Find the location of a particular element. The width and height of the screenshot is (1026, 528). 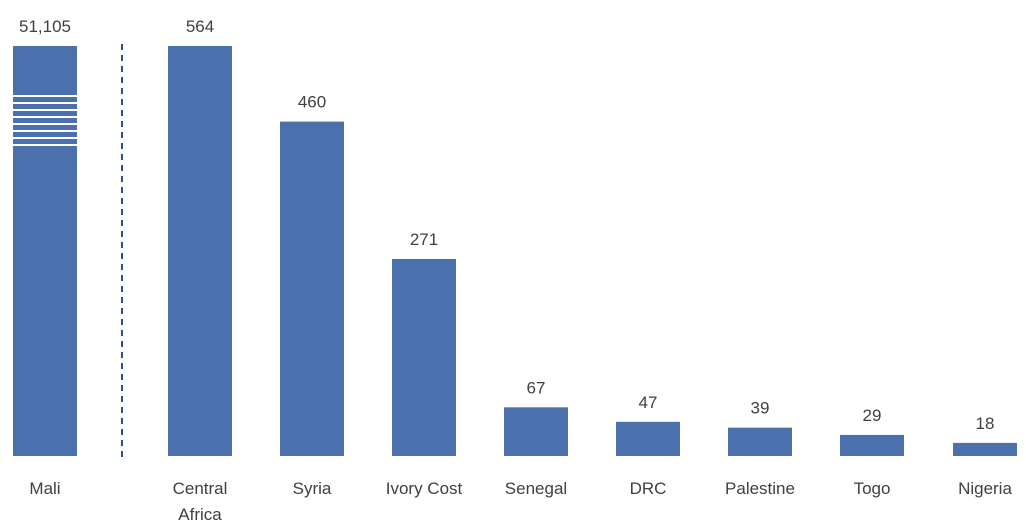

bar-central-africa is located at coordinates (200, 251).